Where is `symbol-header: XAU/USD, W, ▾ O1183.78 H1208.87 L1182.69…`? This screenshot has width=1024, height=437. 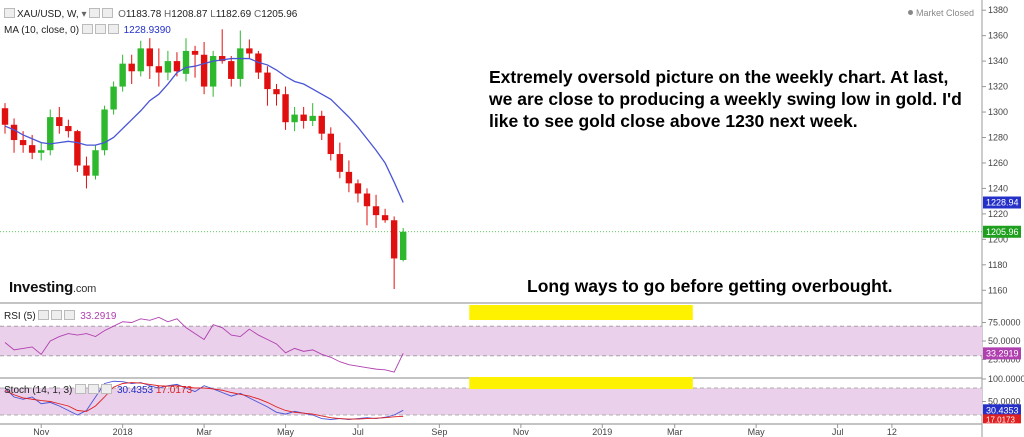 symbol-header: XAU/USD, W, ▾ O1183.78 H1208.87 L1182.69… is located at coordinates (150, 14).